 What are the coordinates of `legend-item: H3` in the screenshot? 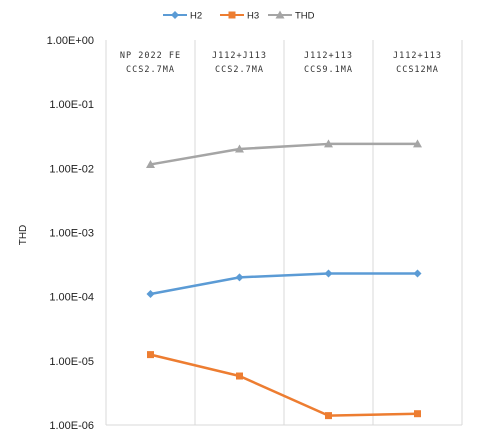 It's located at (239, 16).